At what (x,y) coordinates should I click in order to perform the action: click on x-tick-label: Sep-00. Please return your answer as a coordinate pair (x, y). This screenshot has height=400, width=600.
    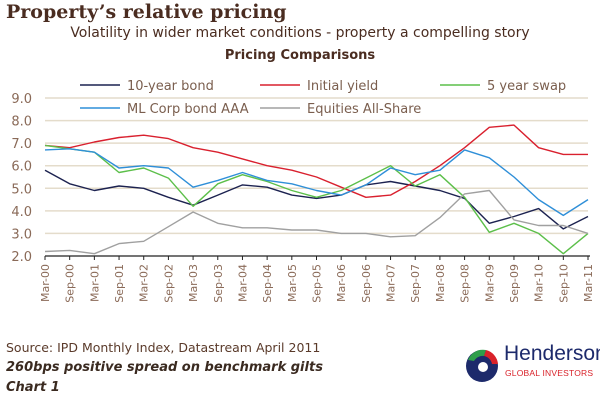
    Looking at the image, I should click on (70, 283).